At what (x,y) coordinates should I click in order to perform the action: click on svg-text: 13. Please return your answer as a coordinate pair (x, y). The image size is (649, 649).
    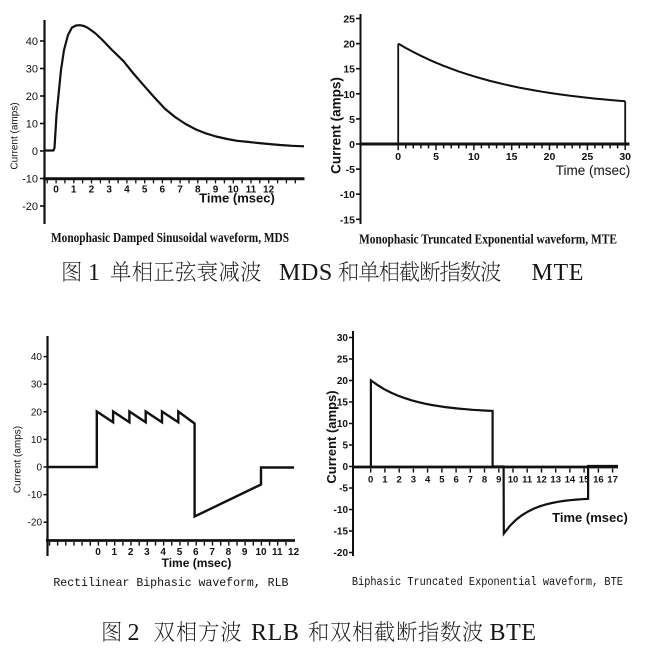
    Looking at the image, I should click on (555, 480).